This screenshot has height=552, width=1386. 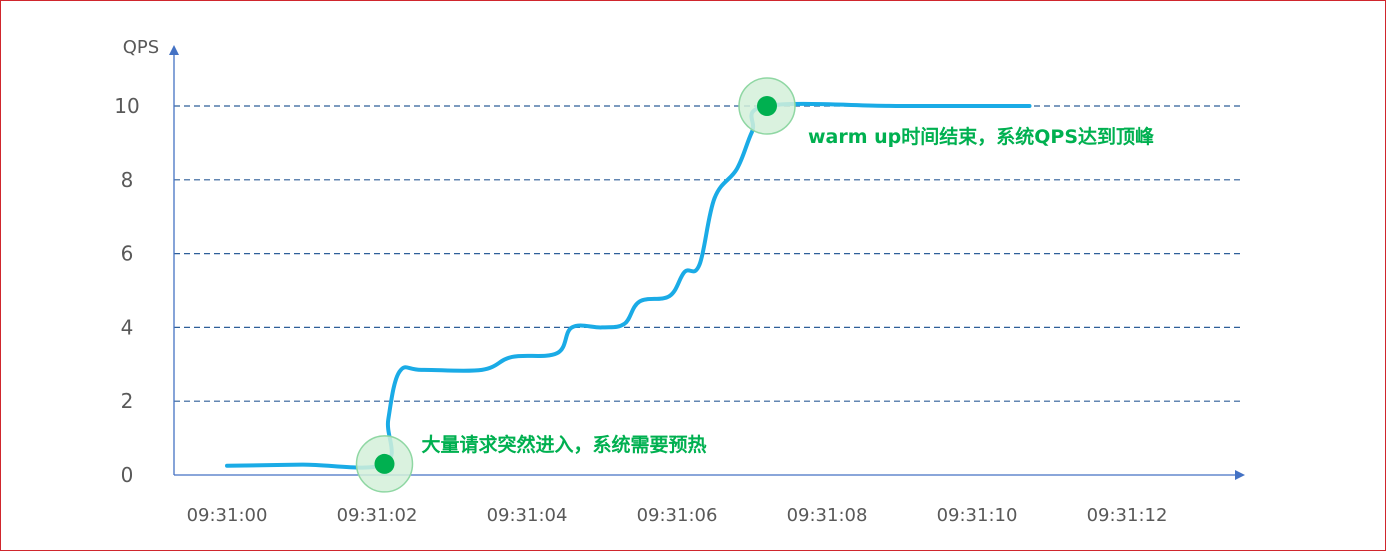 I want to click on y-tick-label: 6, so click(x=127, y=254).